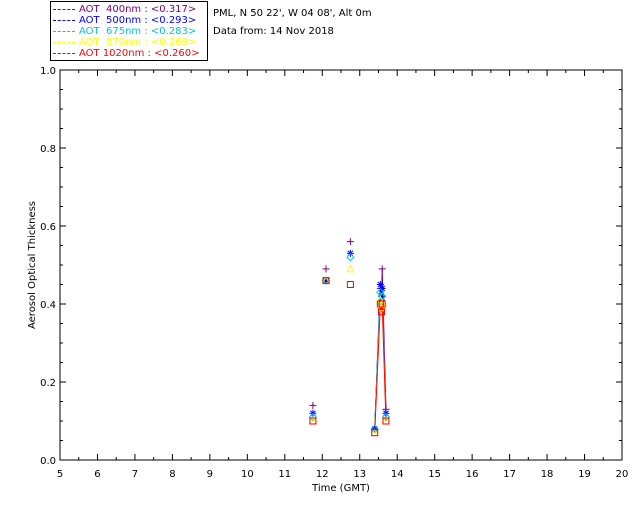 This screenshot has width=640, height=512. Describe the element at coordinates (32, 265) in the screenshot. I see `y-axis-label: Aerosol Optical Thickness` at that location.